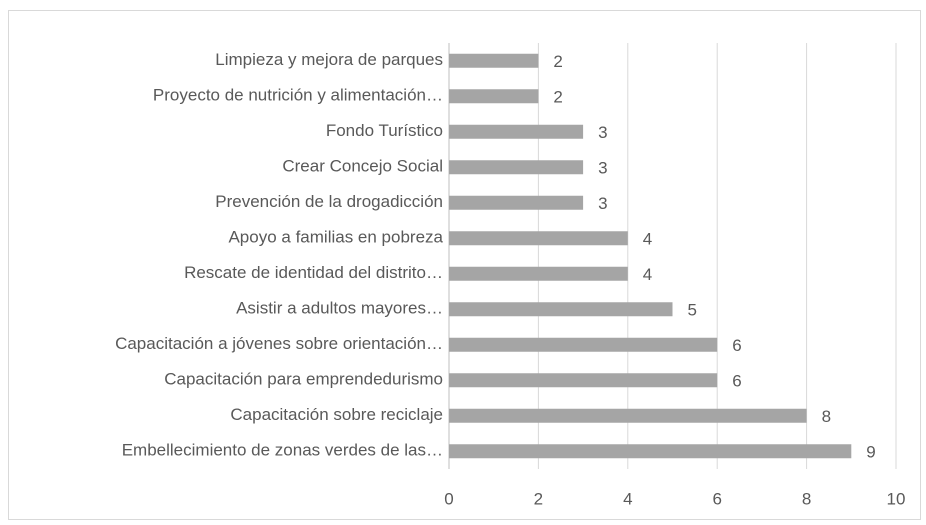  Describe the element at coordinates (826, 416) in the screenshot. I see `data-label: 8` at that location.